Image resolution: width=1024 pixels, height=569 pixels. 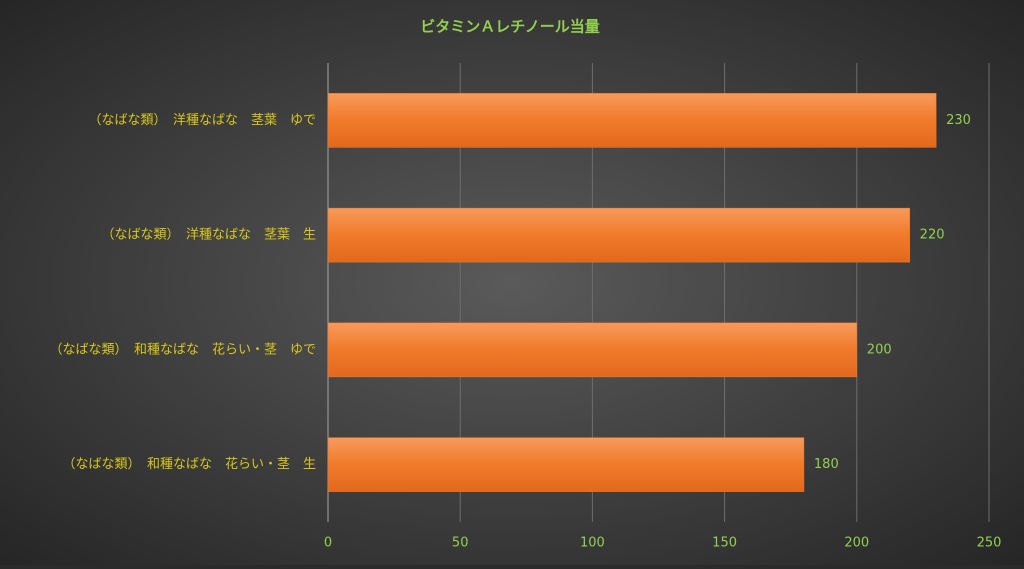 What do you see at coordinates (510, 27) in the screenshot?
I see `chart-title: ビタミンＡレチノール当量` at bounding box center [510, 27].